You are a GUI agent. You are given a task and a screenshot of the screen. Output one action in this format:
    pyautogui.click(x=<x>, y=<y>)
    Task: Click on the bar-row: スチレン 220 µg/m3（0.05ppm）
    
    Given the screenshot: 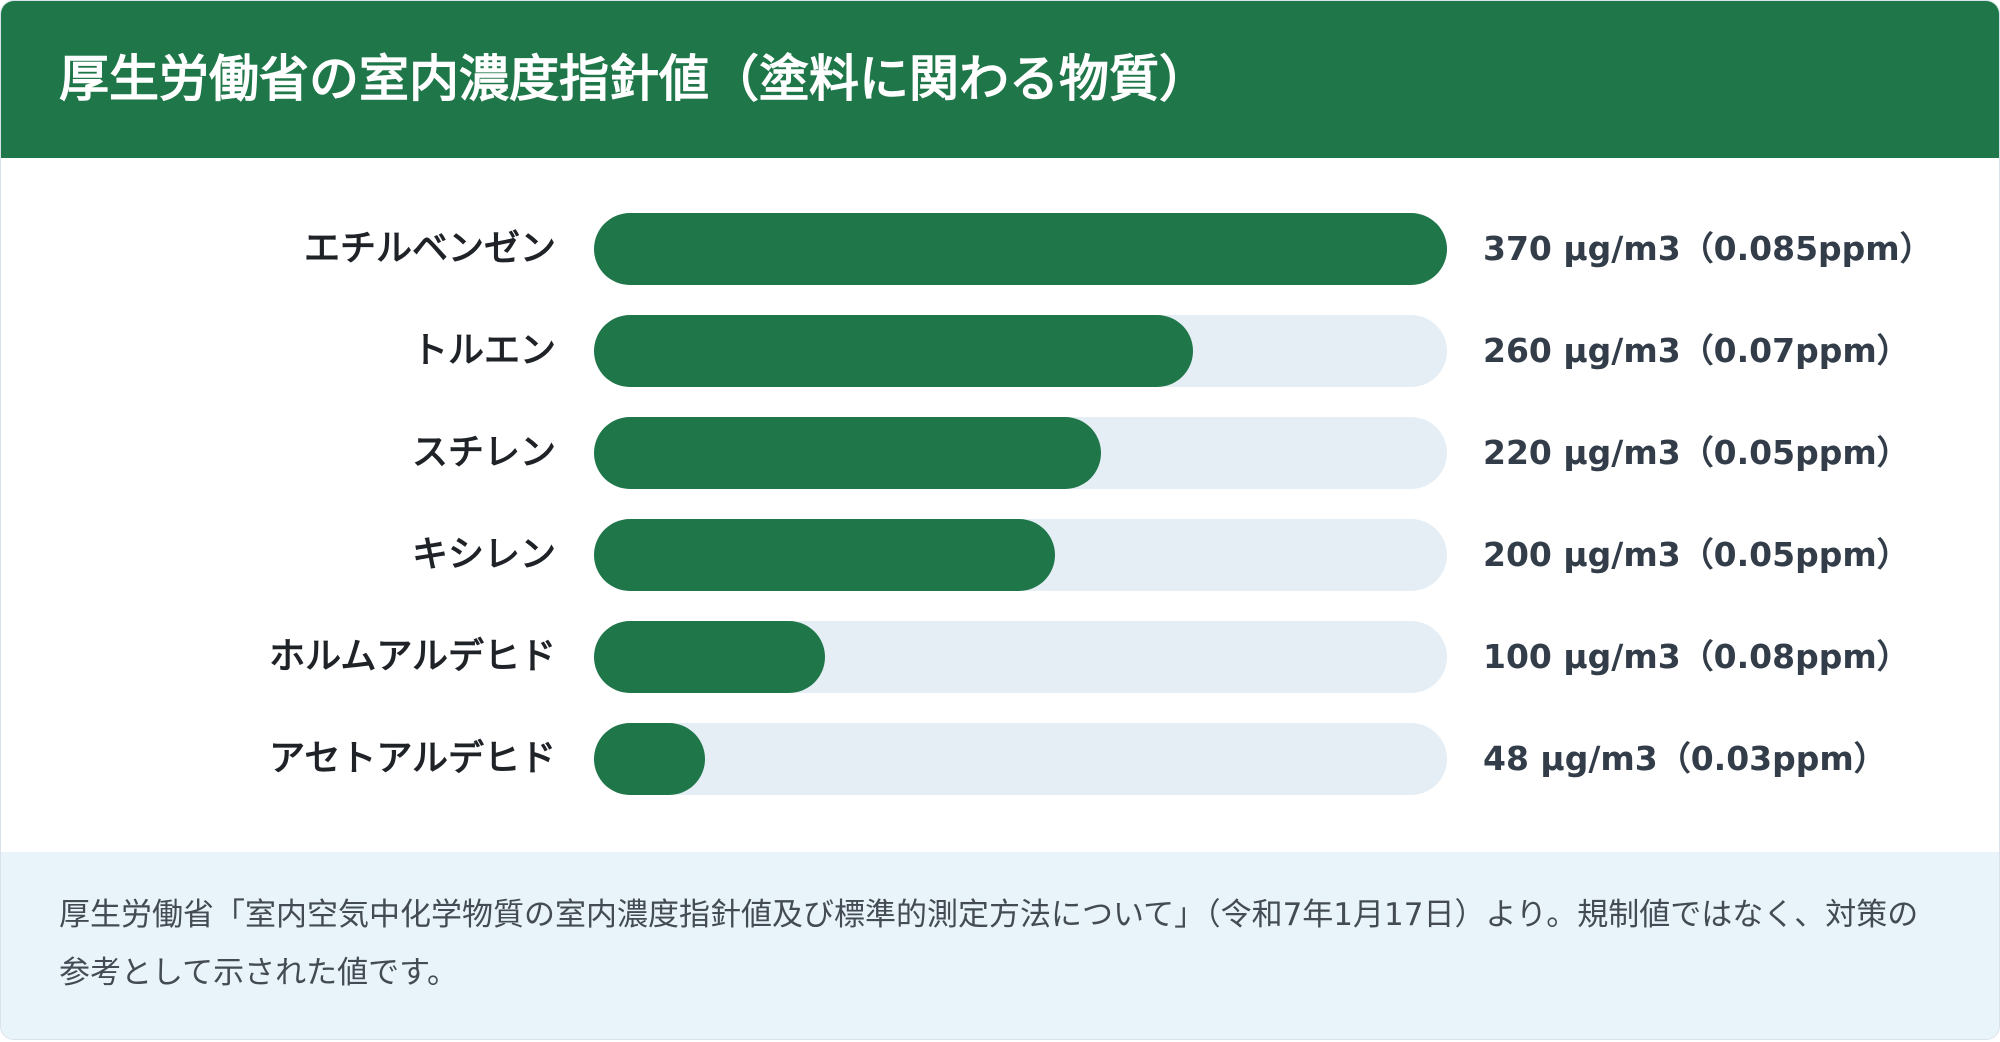 What is the action you would take?
    pyautogui.click(x=1000, y=453)
    